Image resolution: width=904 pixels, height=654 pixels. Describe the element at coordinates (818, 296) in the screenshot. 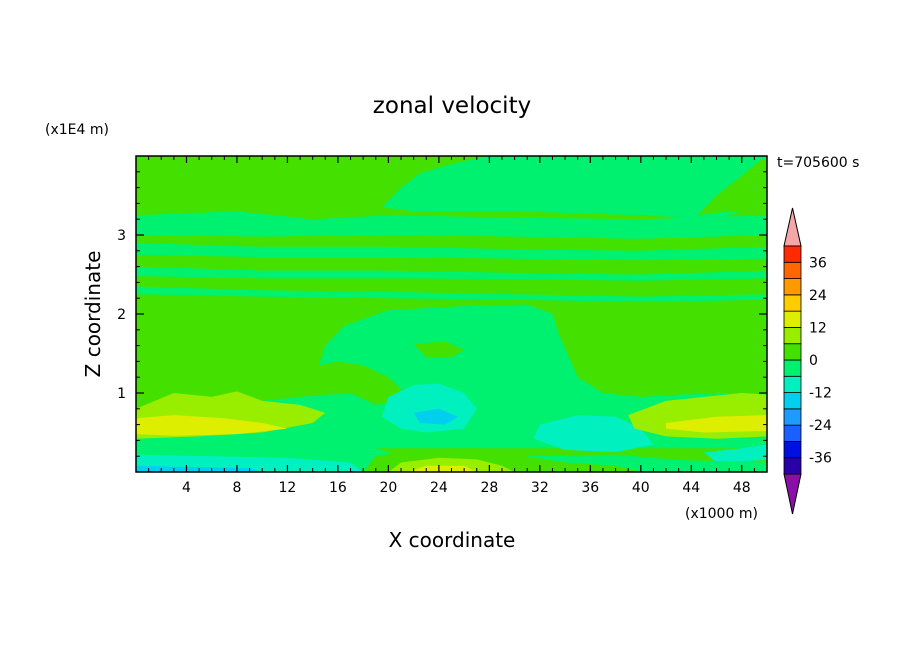

I see `colorbar-tick-label: 24` at that location.